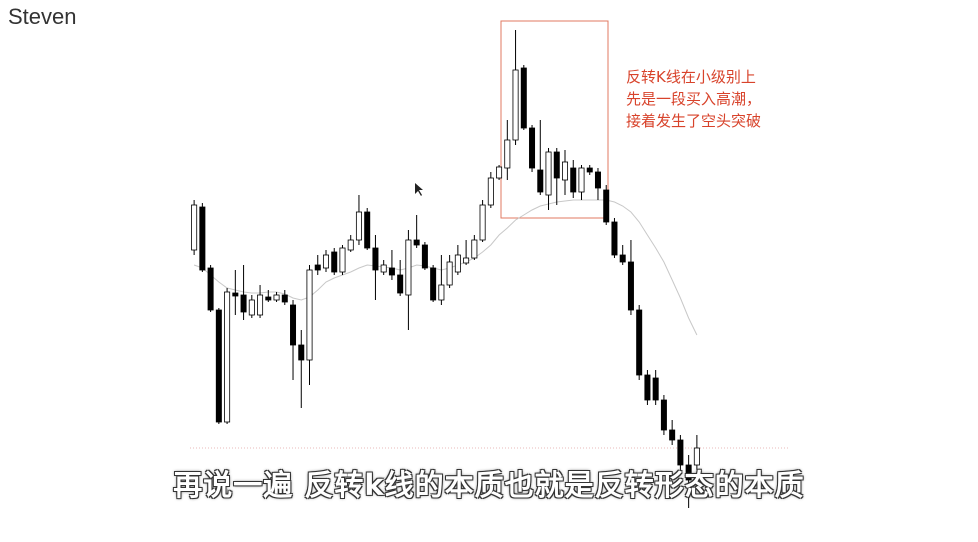  I want to click on annotation-line: 接着发生了空头突破, so click(693, 121).